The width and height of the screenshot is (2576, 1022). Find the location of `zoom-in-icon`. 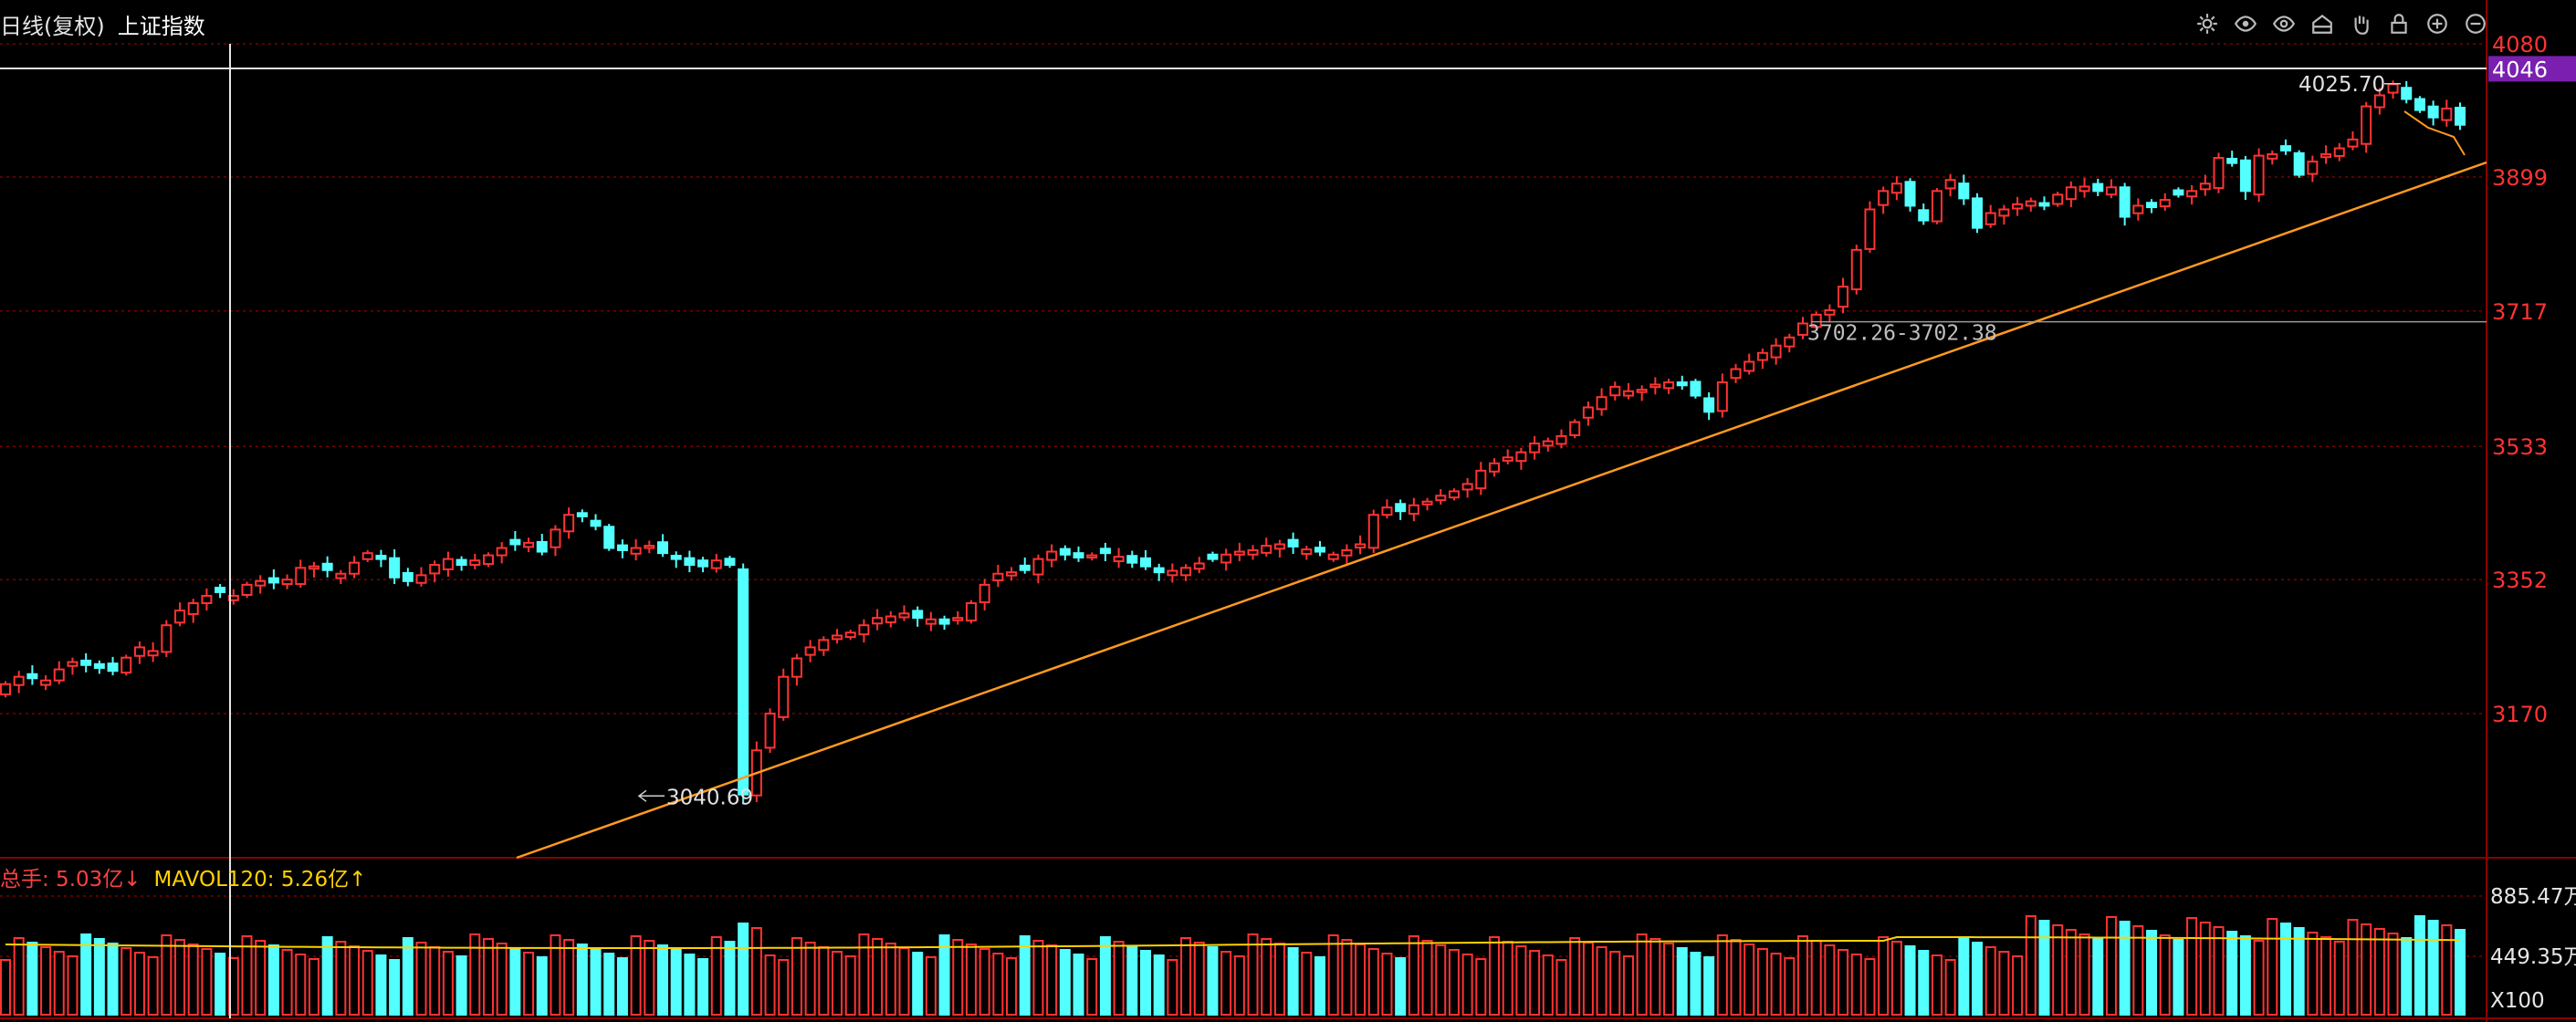

zoom-in-icon is located at coordinates (2437, 23).